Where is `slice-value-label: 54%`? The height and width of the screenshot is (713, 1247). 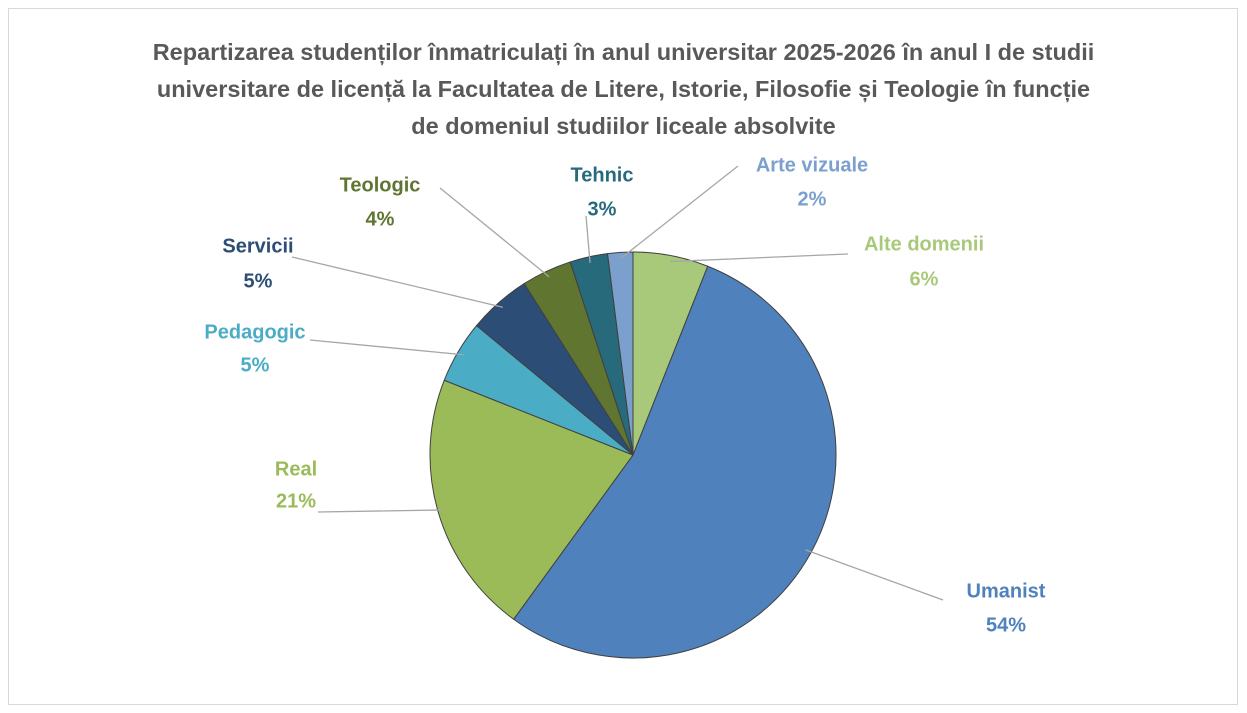 slice-value-label: 54% is located at coordinates (1006, 625).